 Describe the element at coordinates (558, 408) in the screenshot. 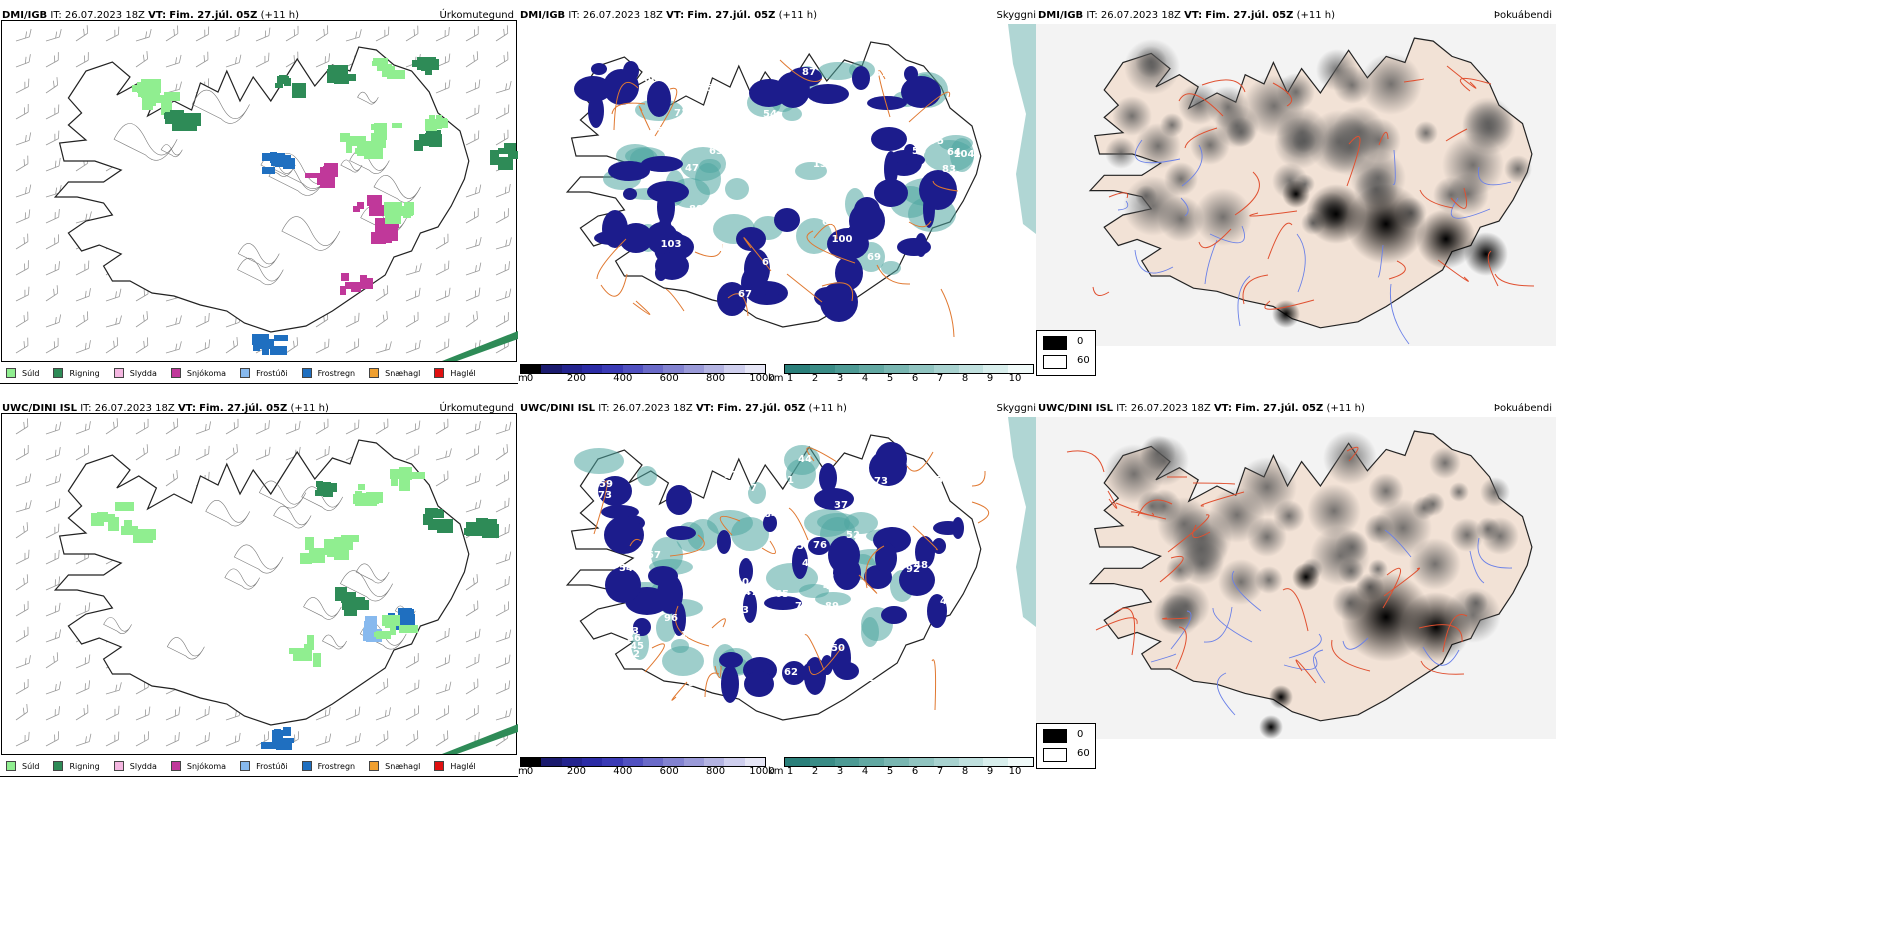

I see `model-name: UWC/DINI ISL` at that location.